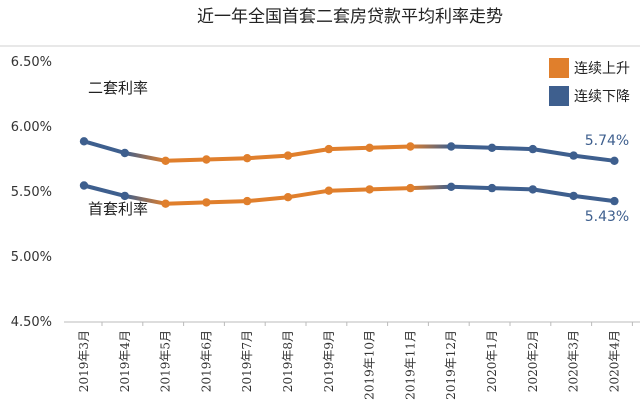 The width and height of the screenshot is (640, 412). Describe the element at coordinates (125, 361) in the screenshot. I see `x-tick-label: 2019年4月` at that location.